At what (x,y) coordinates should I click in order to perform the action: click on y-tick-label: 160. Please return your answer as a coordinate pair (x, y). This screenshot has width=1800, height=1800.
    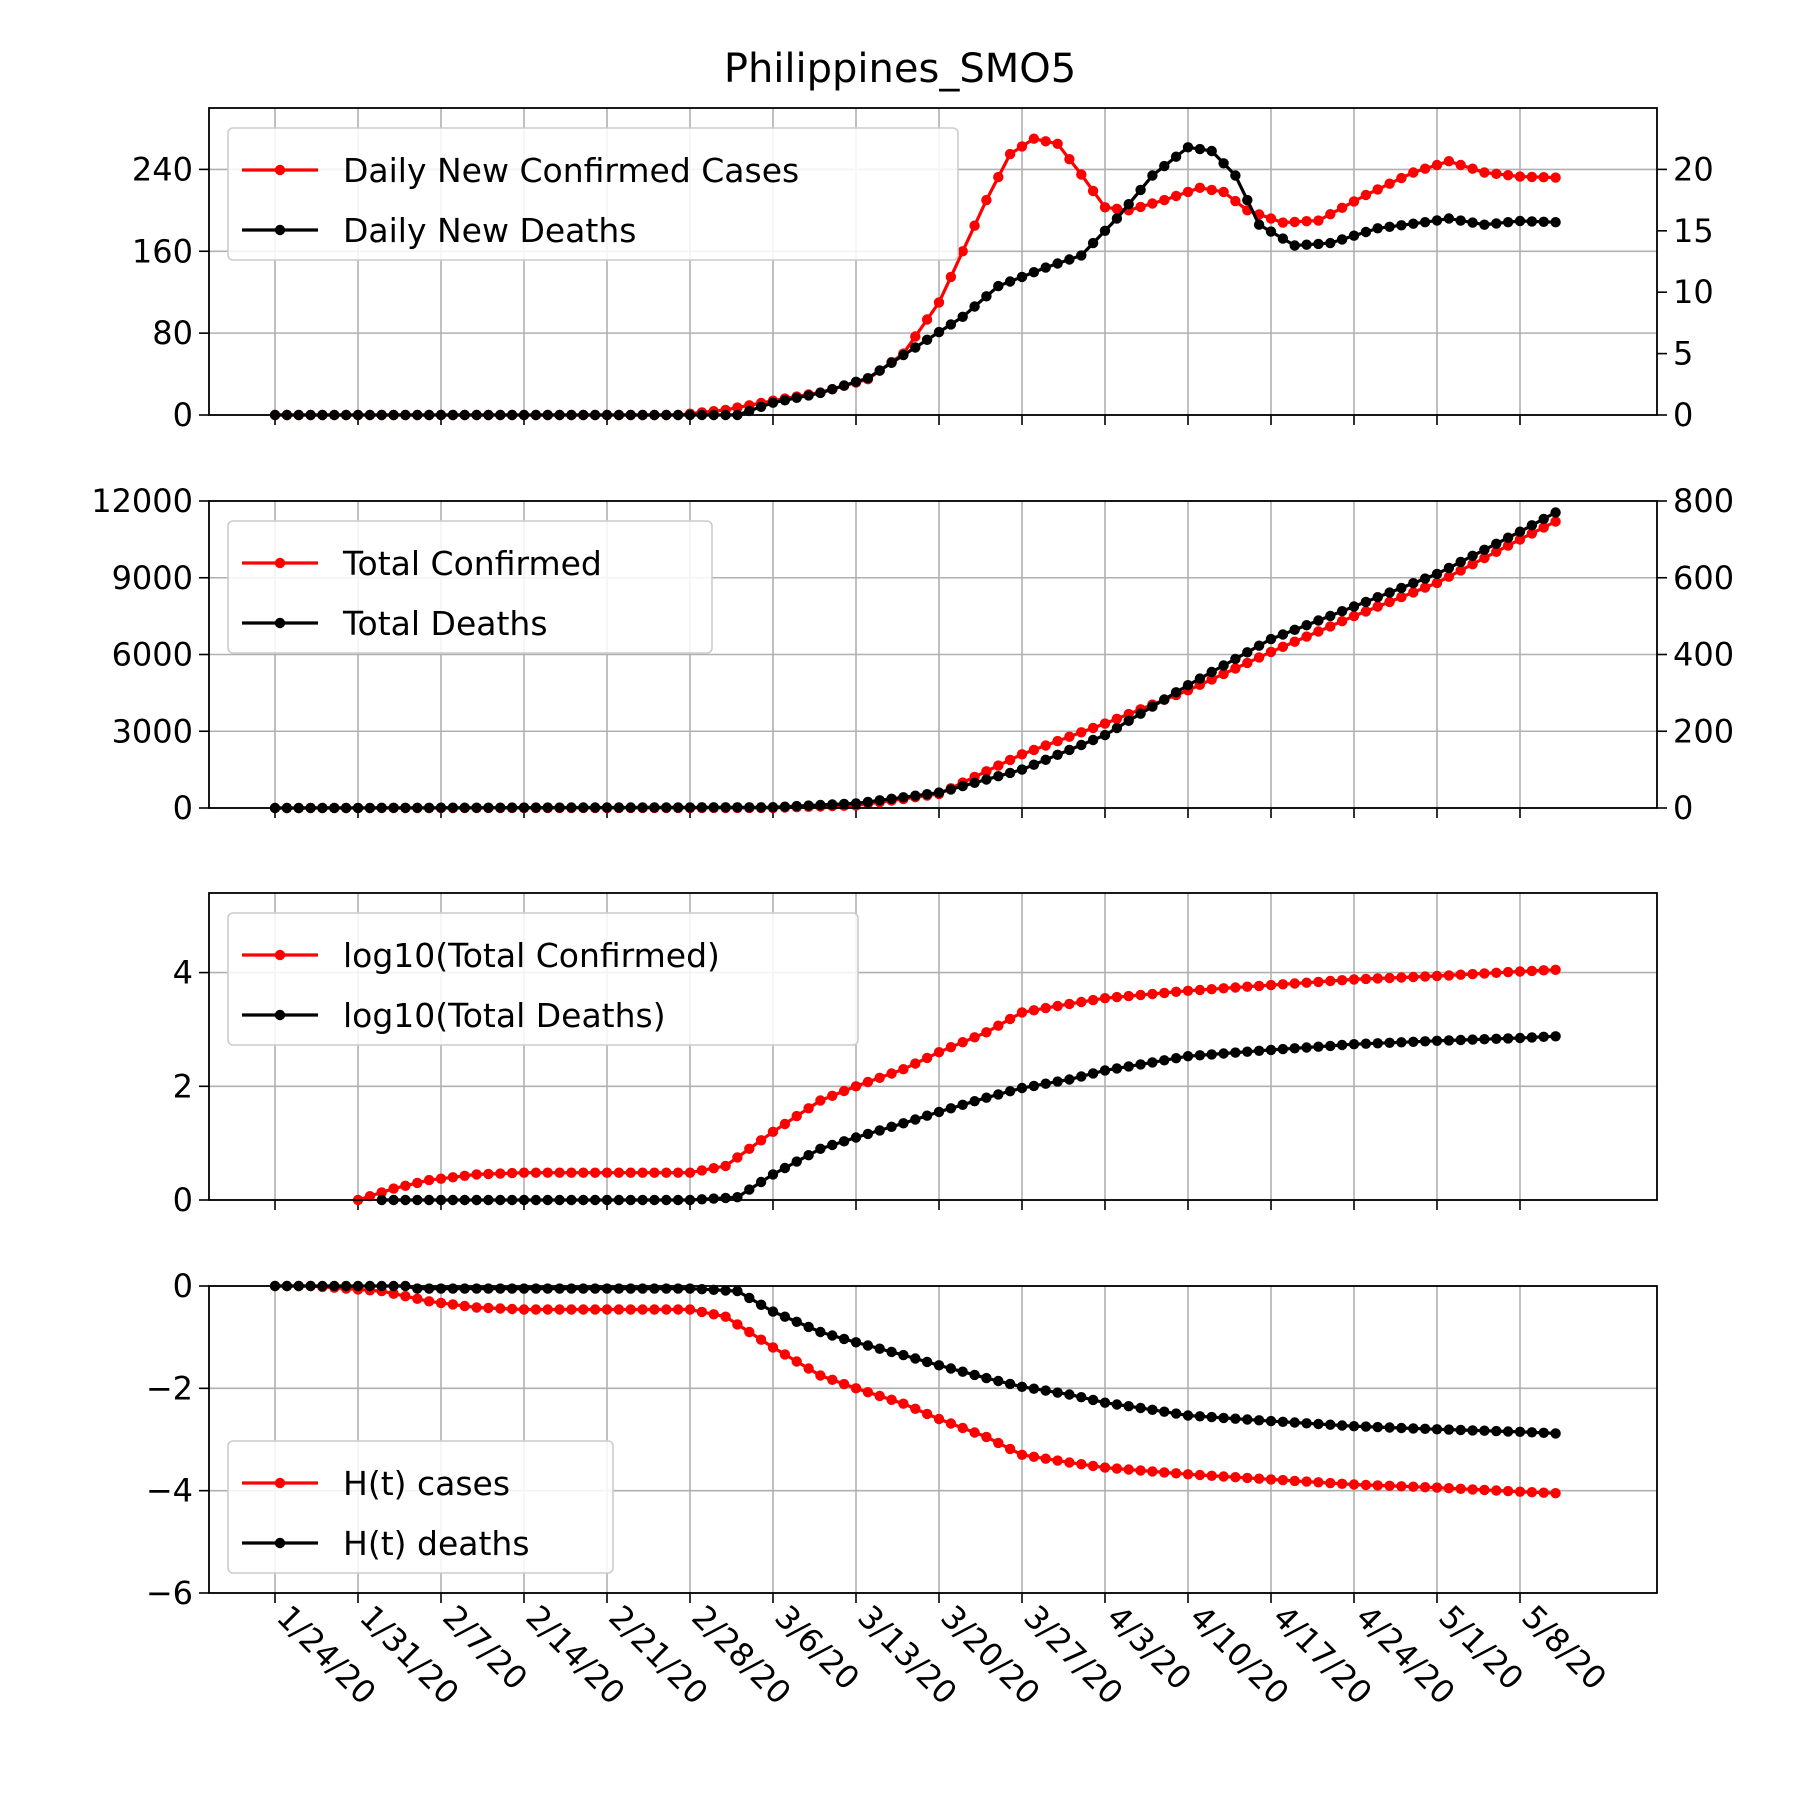
    Looking at the image, I should click on (162, 251).